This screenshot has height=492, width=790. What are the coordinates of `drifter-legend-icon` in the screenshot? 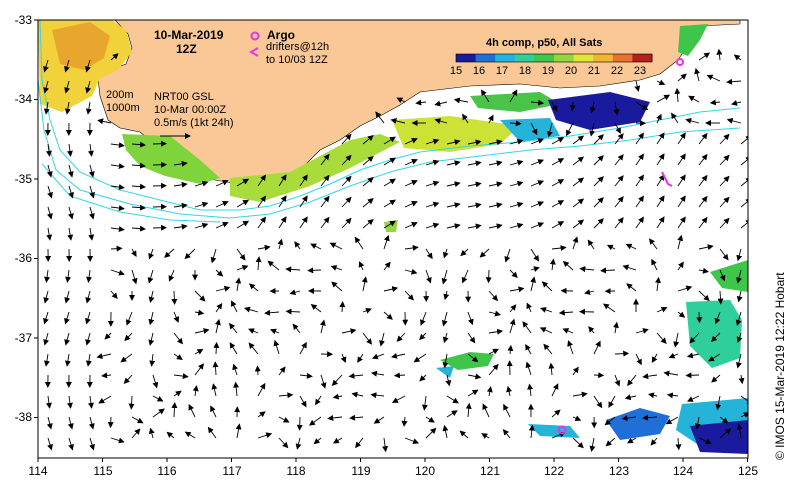 It's located at (253, 52).